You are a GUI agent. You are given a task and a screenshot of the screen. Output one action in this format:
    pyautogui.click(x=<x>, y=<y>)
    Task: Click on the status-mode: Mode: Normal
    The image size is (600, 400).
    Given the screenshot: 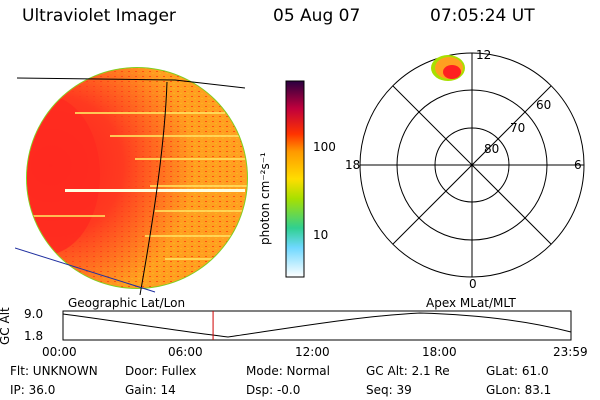 What is the action you would take?
    pyautogui.click(x=288, y=371)
    